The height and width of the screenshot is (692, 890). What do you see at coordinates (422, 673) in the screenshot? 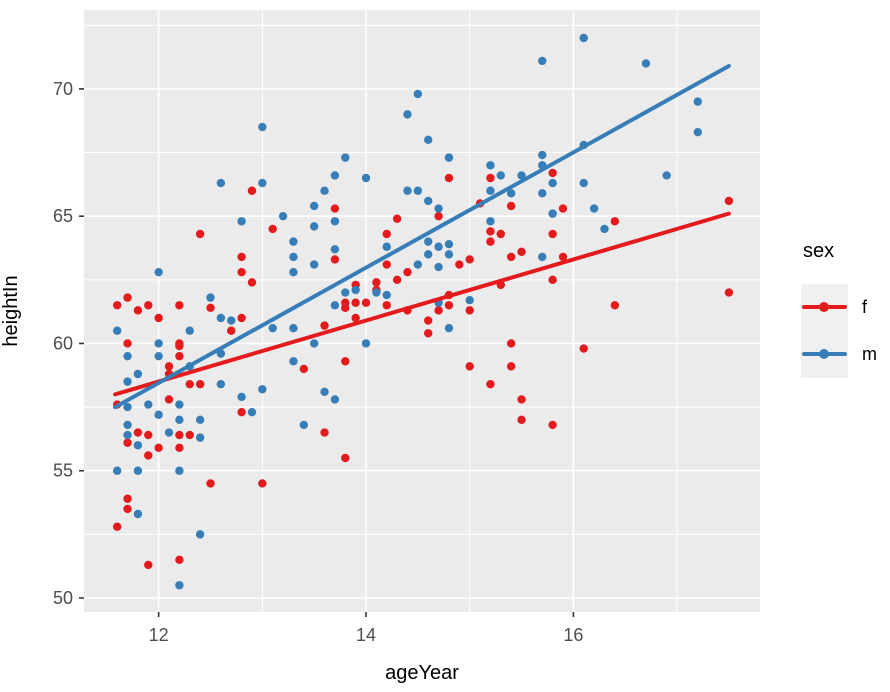
I see `x-axis-title: ageYear` at bounding box center [422, 673].